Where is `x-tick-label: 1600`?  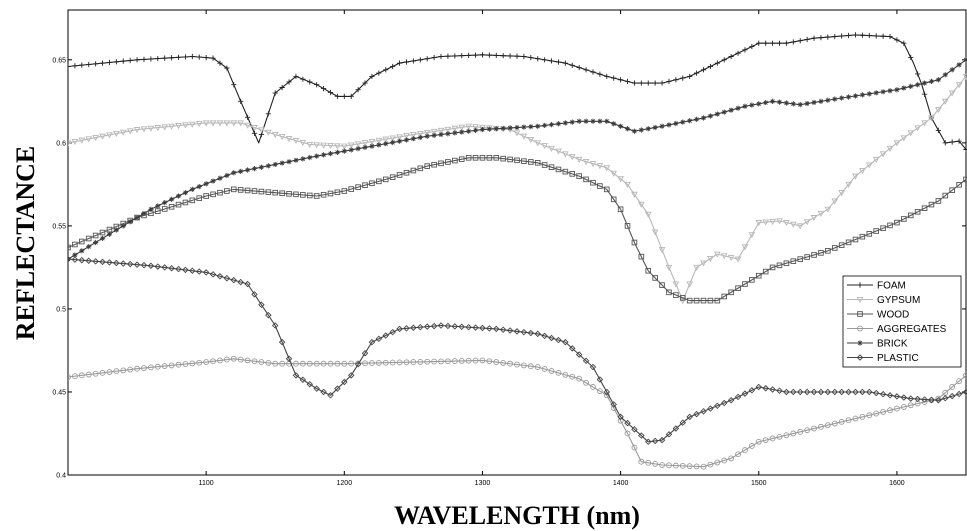 x-tick-label: 1600 is located at coordinates (897, 483).